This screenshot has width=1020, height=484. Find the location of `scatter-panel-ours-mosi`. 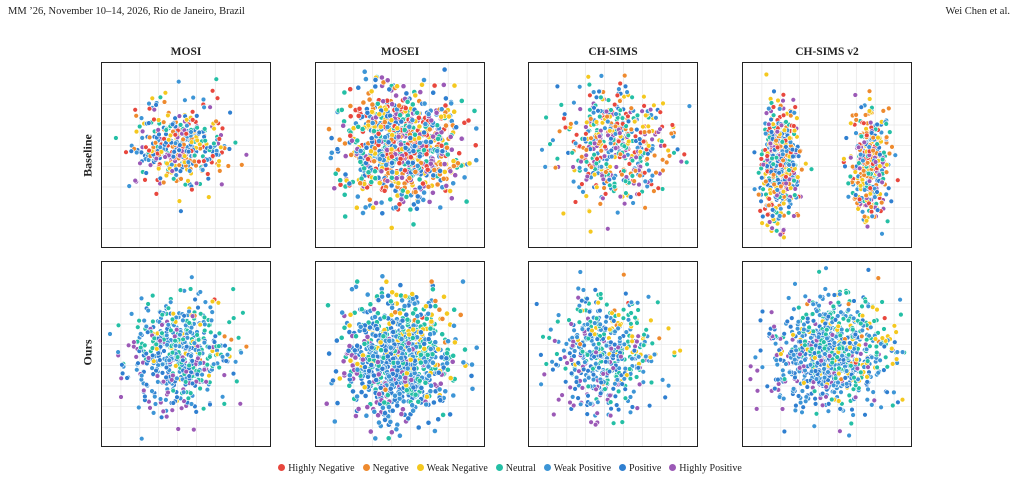

scatter-panel-ours-mosi is located at coordinates (186, 354).